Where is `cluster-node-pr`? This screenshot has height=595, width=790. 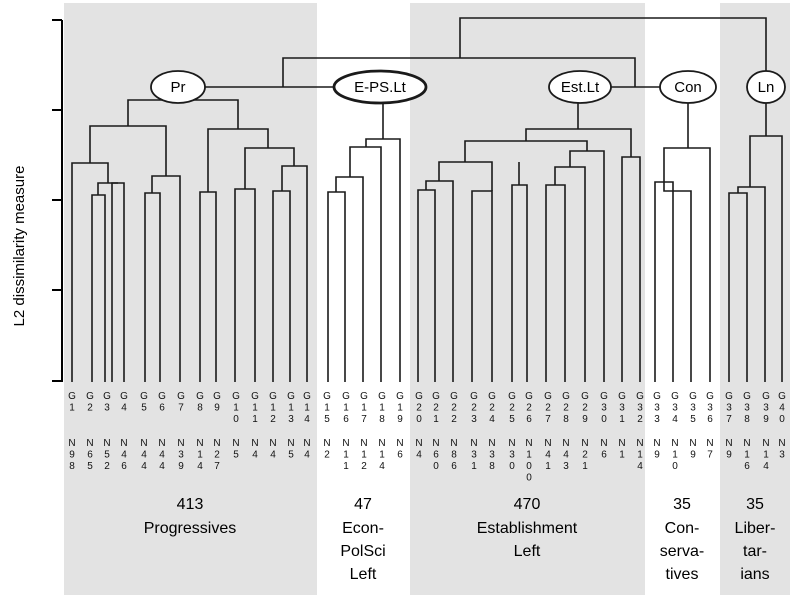
cluster-node-pr is located at coordinates (178, 87).